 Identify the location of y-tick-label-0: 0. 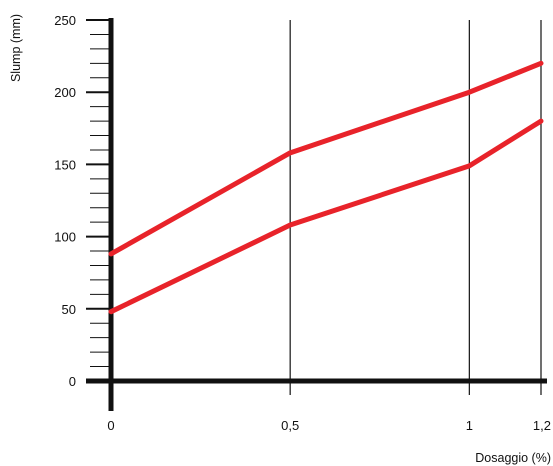
(72, 381).